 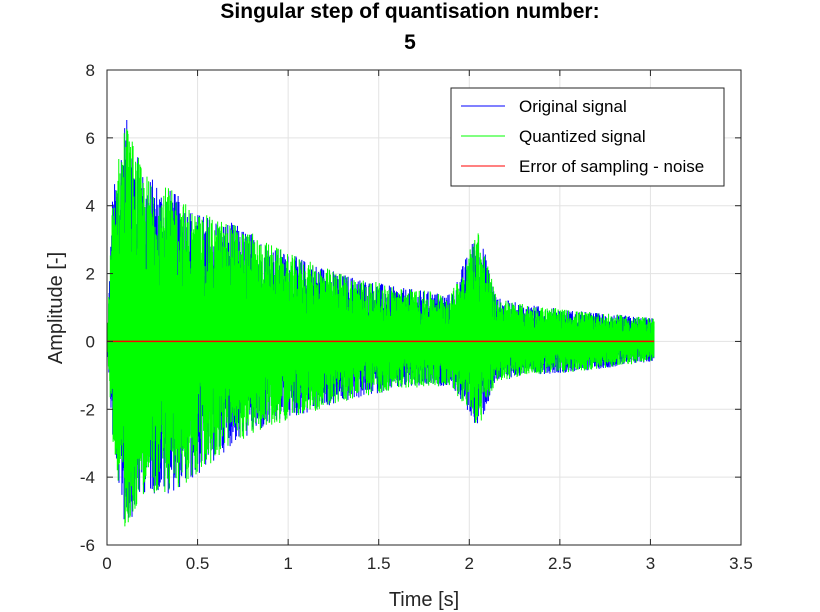 What do you see at coordinates (424, 600) in the screenshot?
I see `x-axis-label: Time [s]` at bounding box center [424, 600].